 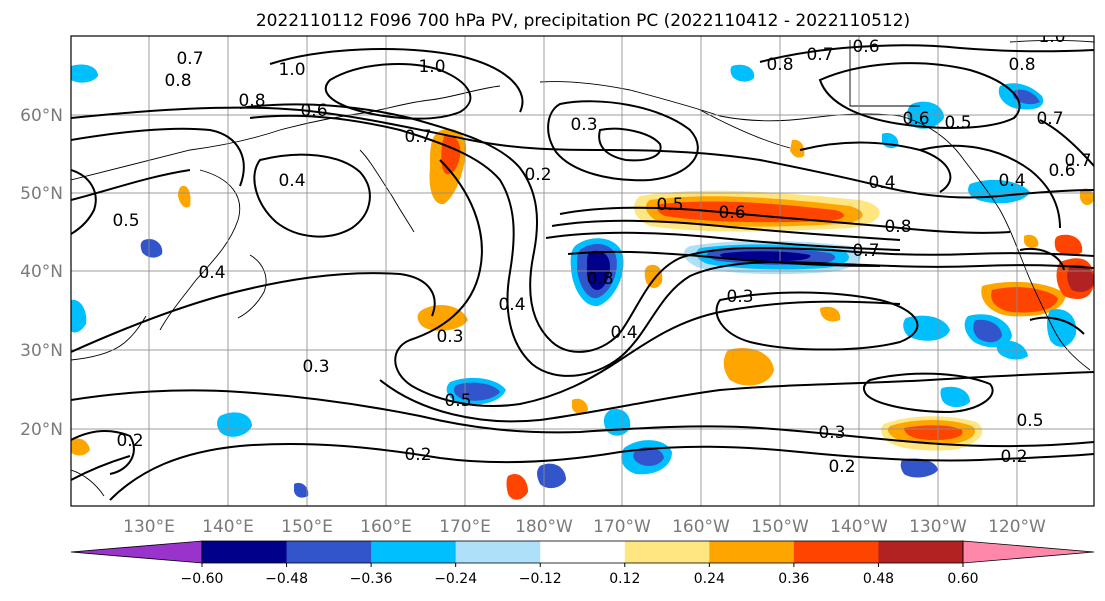 What do you see at coordinates (624, 579) in the screenshot?
I see `colorbar-tick-label: 0.12` at bounding box center [624, 579].